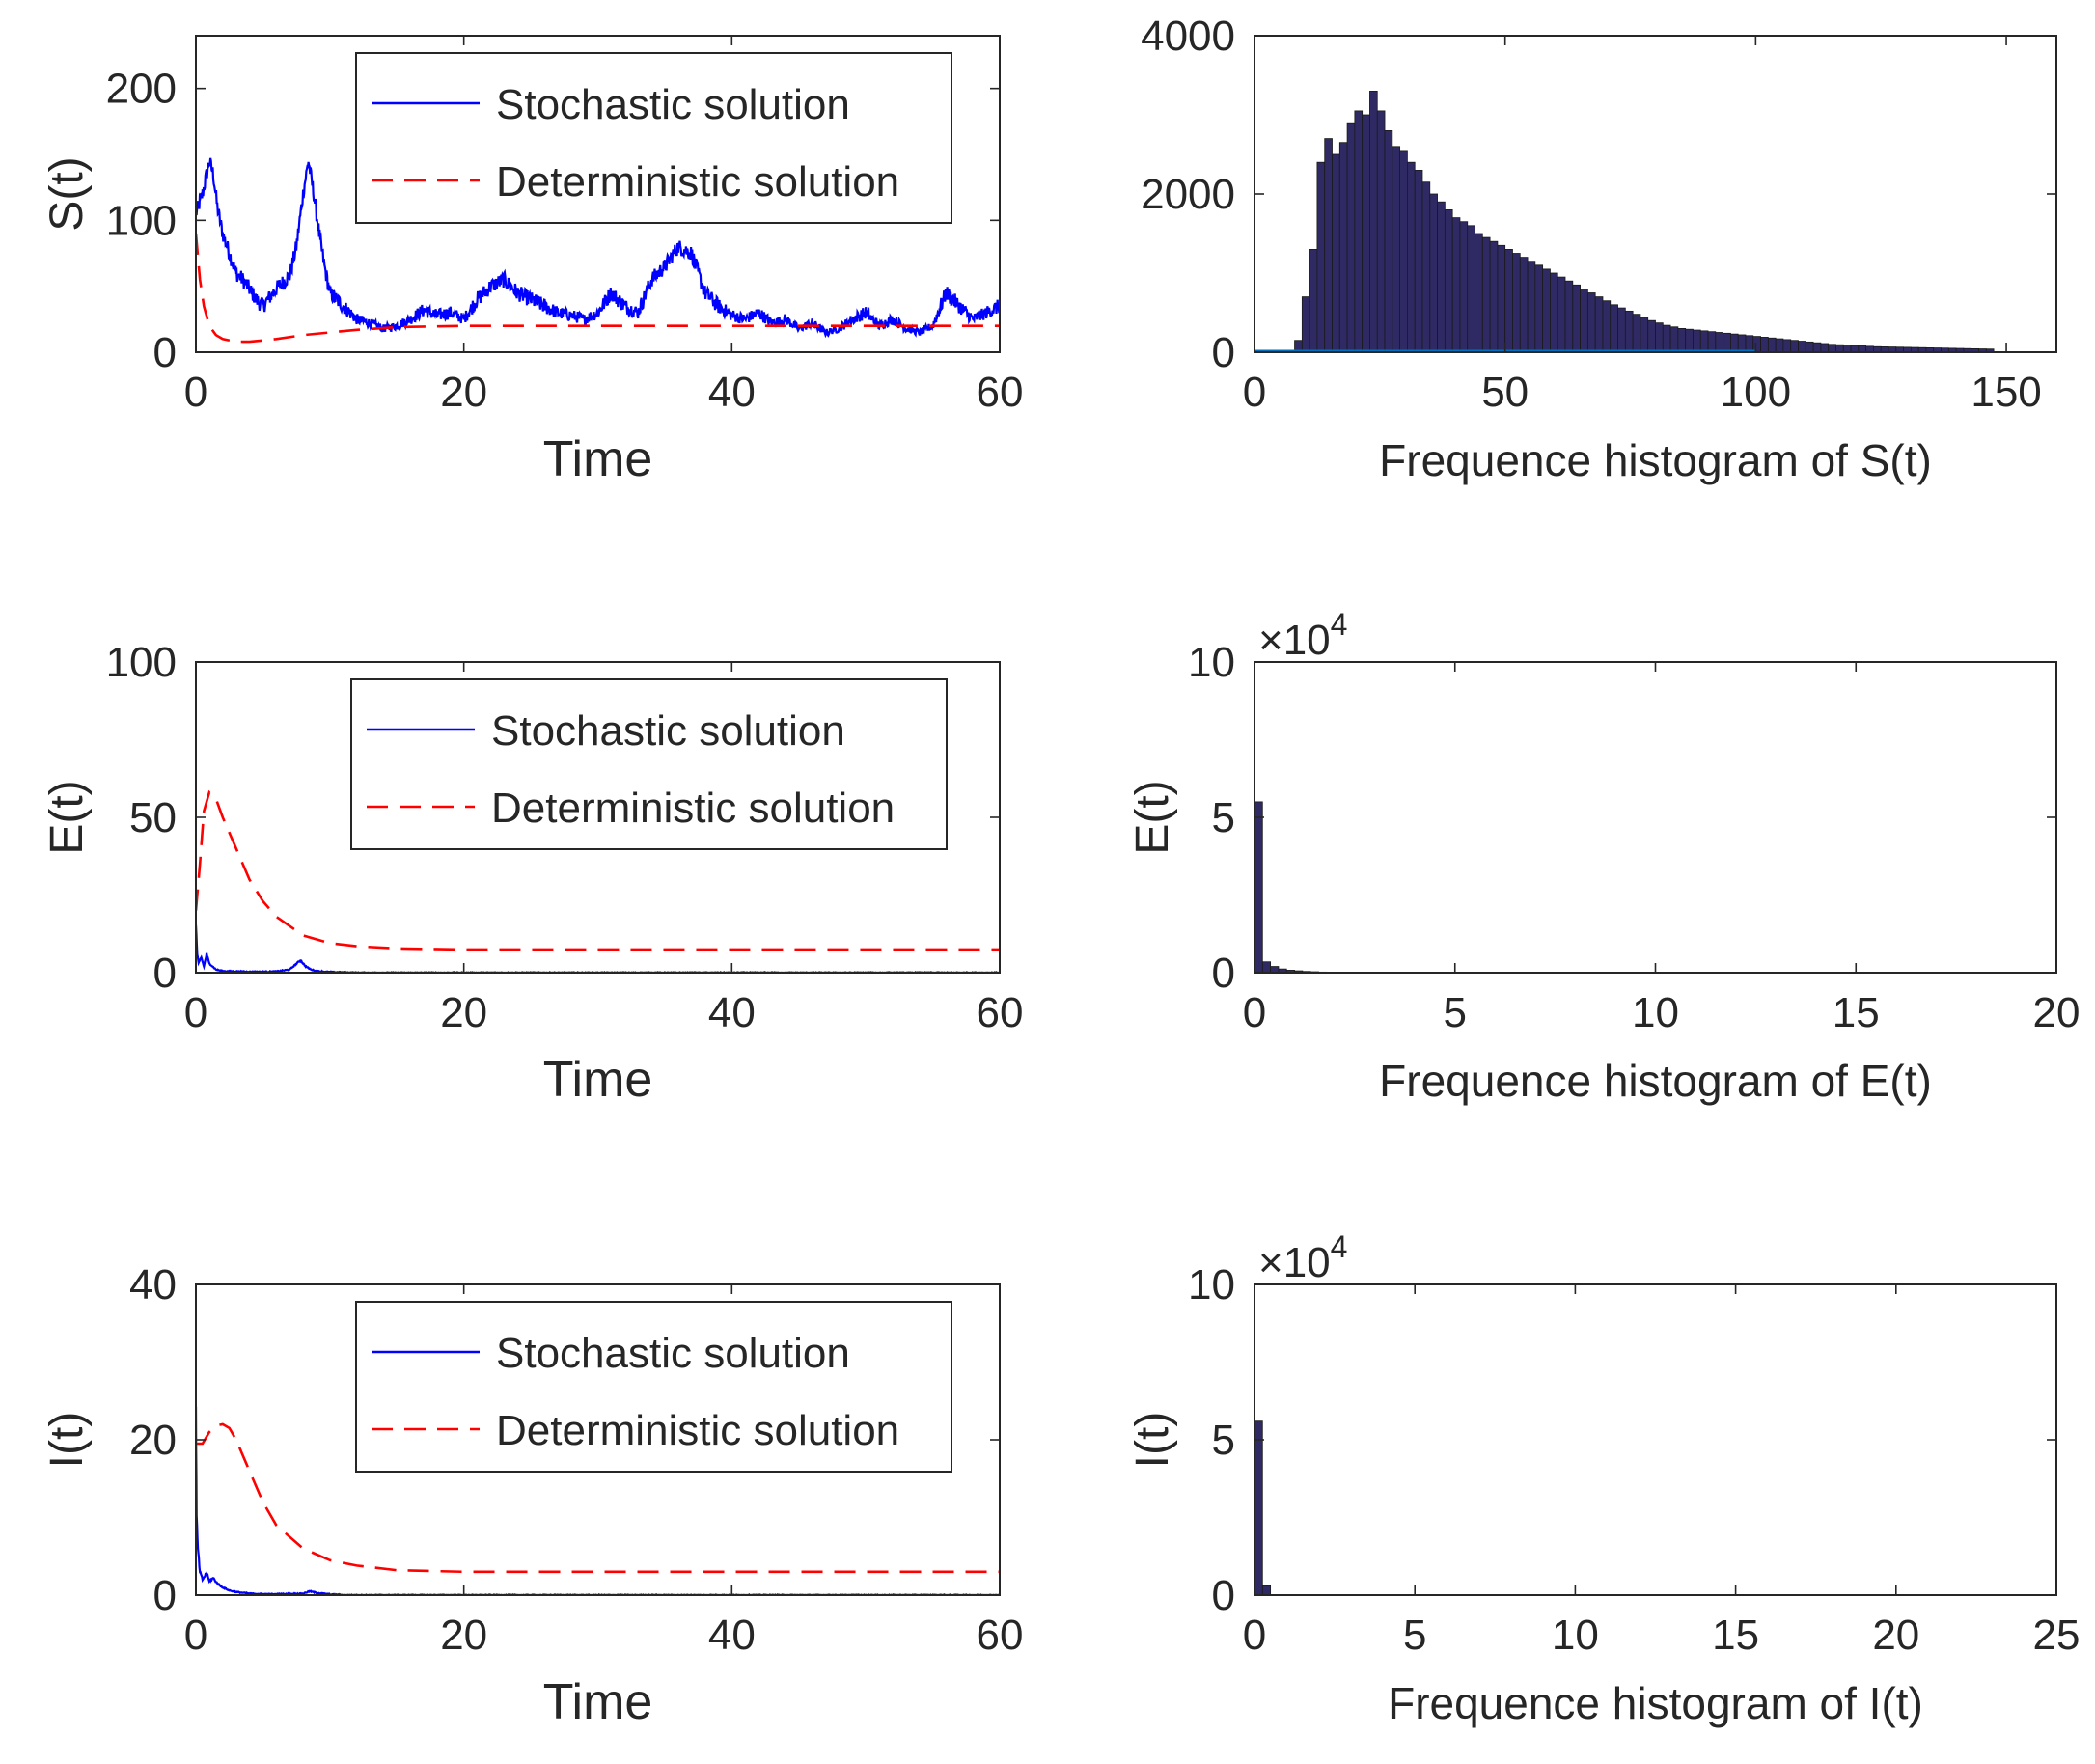 The width and height of the screenshot is (2095, 1764). Describe the element at coordinates (1294, 640) in the screenshot. I see `exponent-base: ×10` at that location.